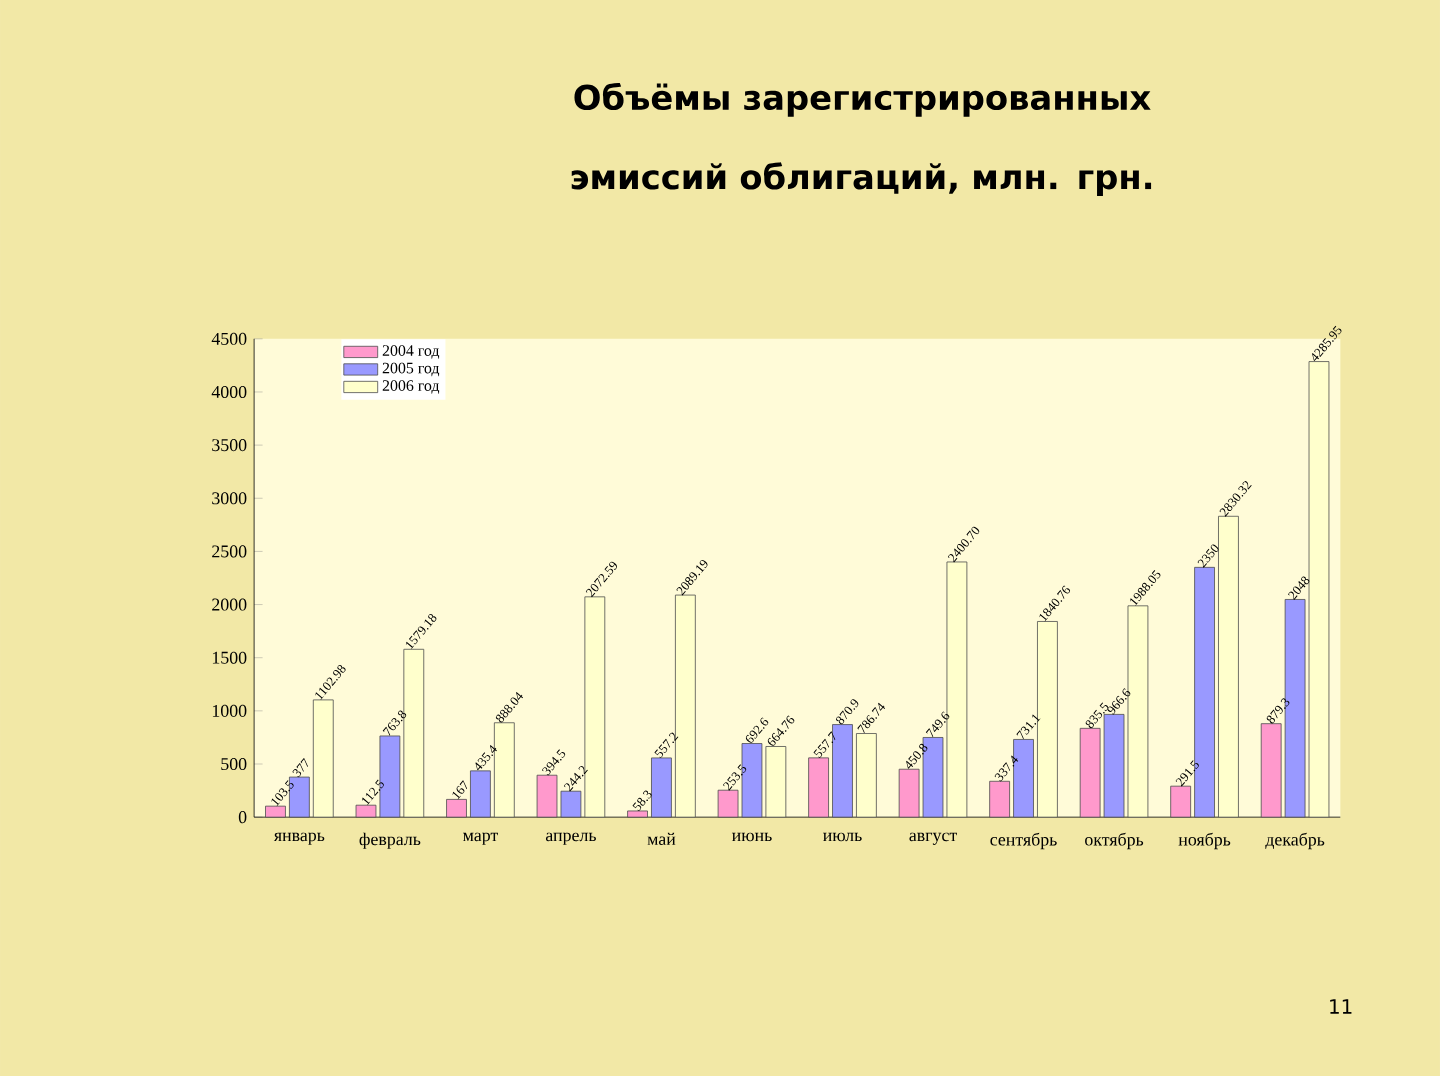 The height and width of the screenshot is (1076, 1440). Describe the element at coordinates (1204, 841) in the screenshot. I see `x-tick-label: ноябрь` at that location.